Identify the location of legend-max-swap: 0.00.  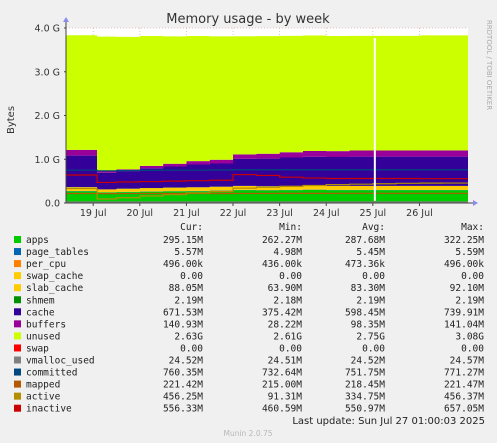
(472, 348).